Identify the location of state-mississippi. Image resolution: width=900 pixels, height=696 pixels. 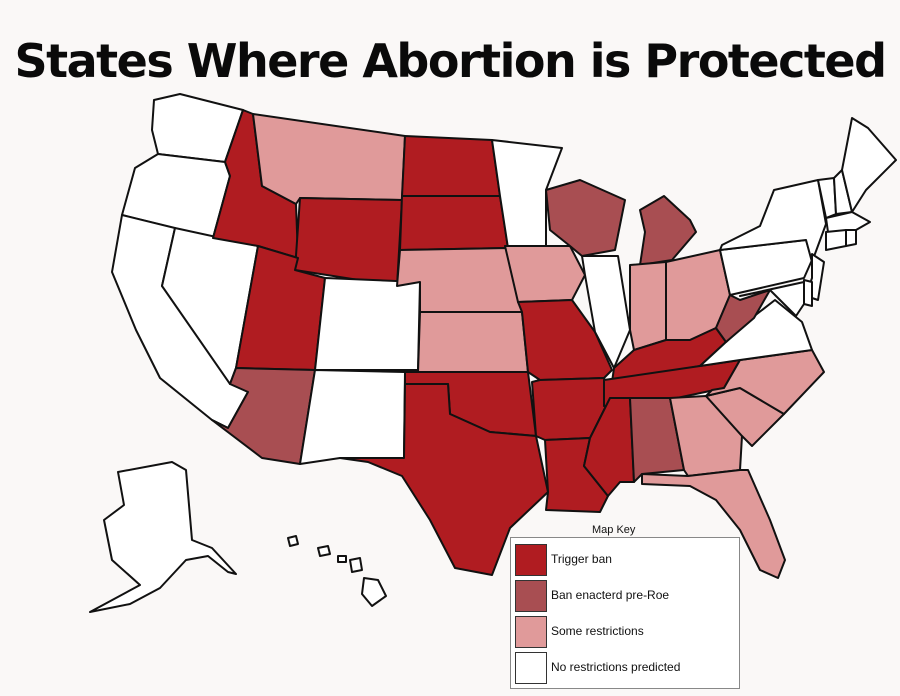
(609, 447).